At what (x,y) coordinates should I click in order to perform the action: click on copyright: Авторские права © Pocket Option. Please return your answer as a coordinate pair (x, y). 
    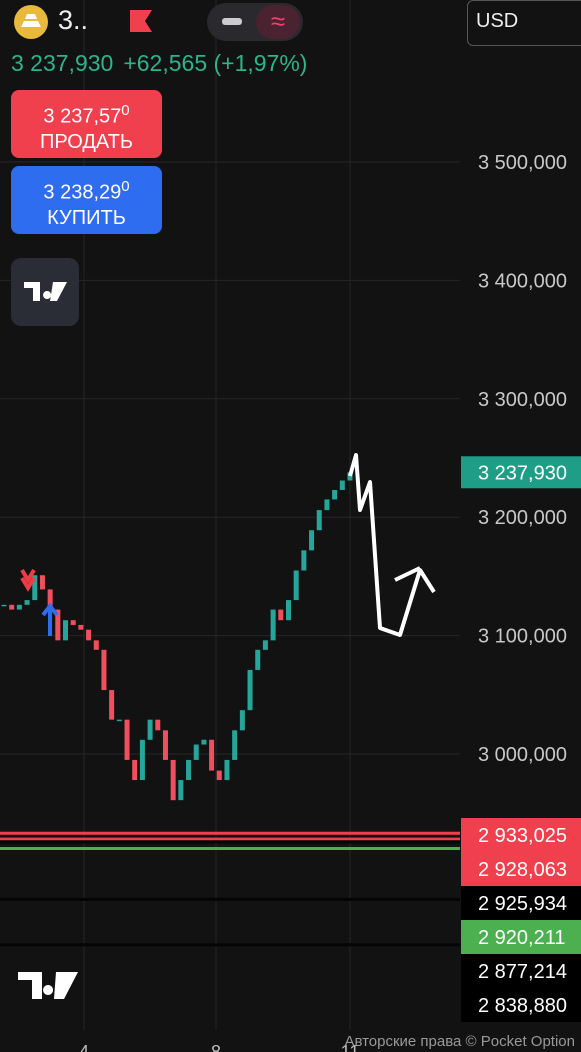
    Looking at the image, I should click on (459, 1041).